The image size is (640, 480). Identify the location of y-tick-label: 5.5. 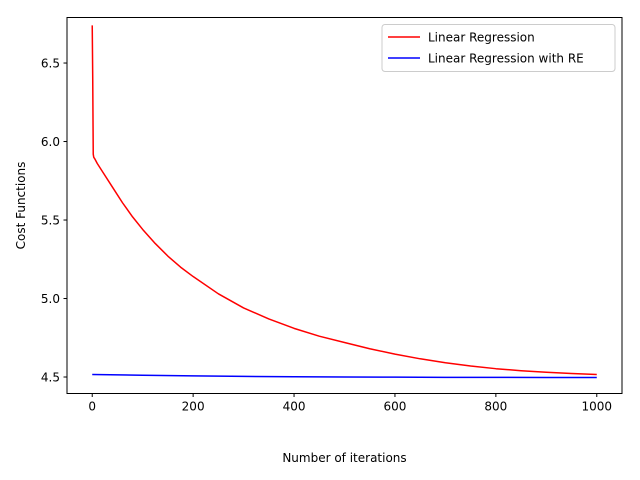
(50, 221).